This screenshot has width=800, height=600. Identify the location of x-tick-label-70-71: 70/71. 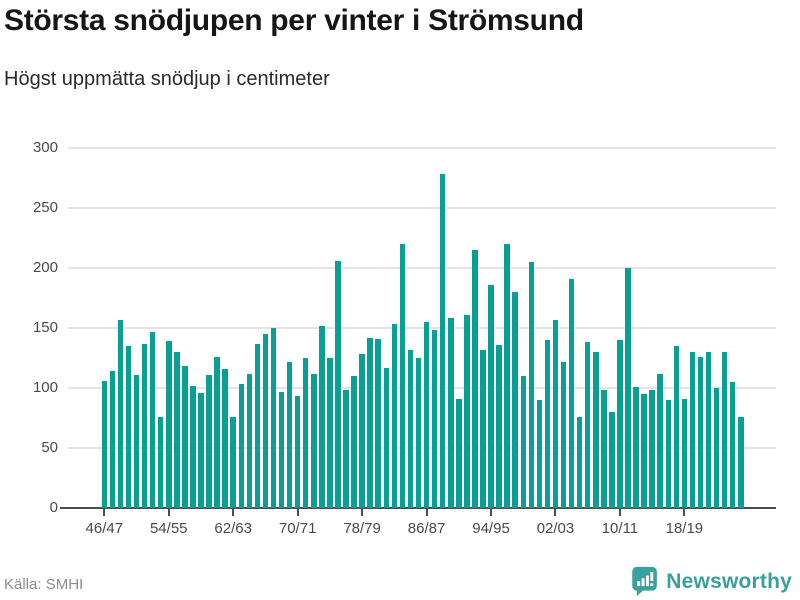
(297, 528).